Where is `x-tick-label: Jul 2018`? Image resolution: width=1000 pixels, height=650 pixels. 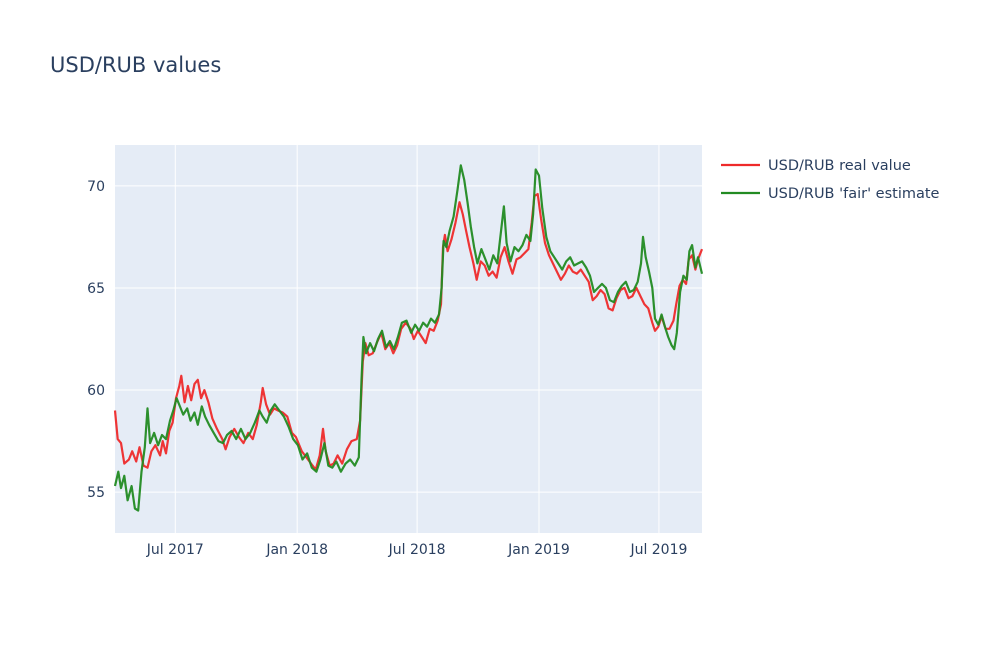 x-tick-label: Jul 2018 is located at coordinates (417, 550).